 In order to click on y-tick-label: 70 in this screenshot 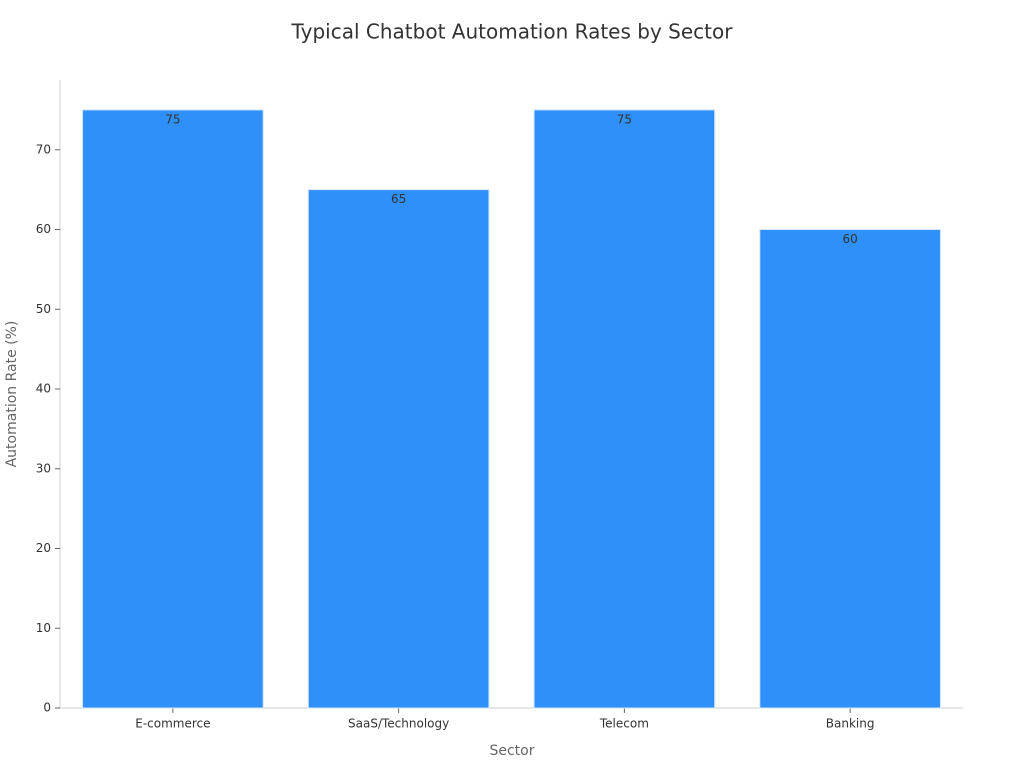, I will do `click(43, 149)`.